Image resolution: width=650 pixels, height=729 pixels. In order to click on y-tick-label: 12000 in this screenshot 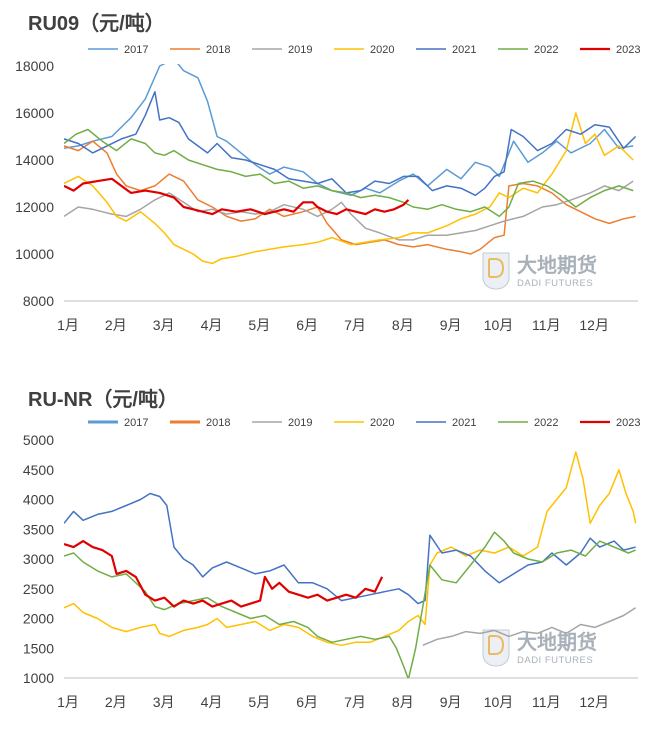, I will do `click(34, 207)`.